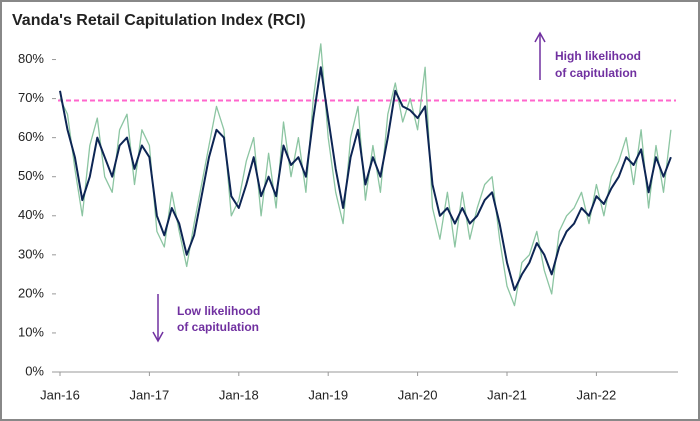 This screenshot has height=421, width=700. What do you see at coordinates (31, 214) in the screenshot?
I see `y-tick-label: 40%` at bounding box center [31, 214].